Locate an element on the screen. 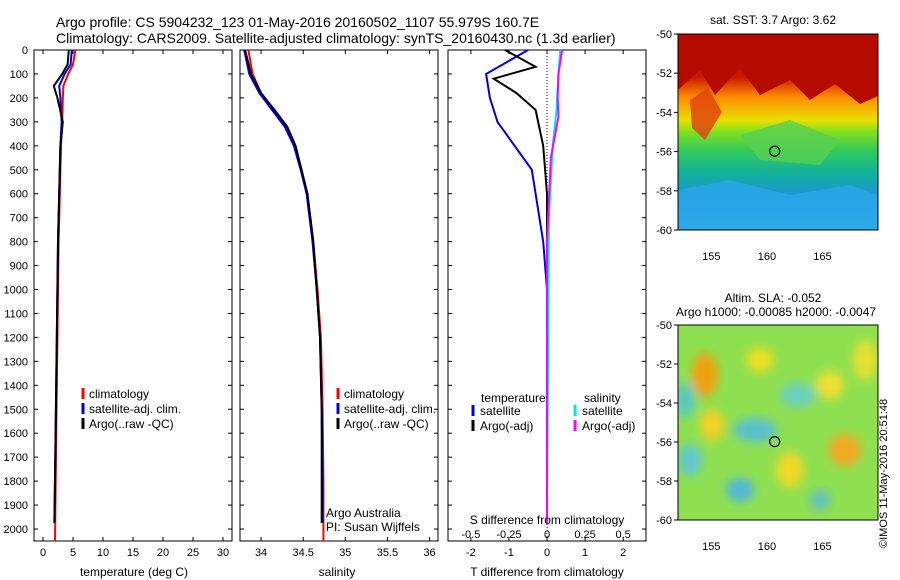 The height and width of the screenshot is (580, 900). sst-warm-eddy is located at coordinates (706, 114).